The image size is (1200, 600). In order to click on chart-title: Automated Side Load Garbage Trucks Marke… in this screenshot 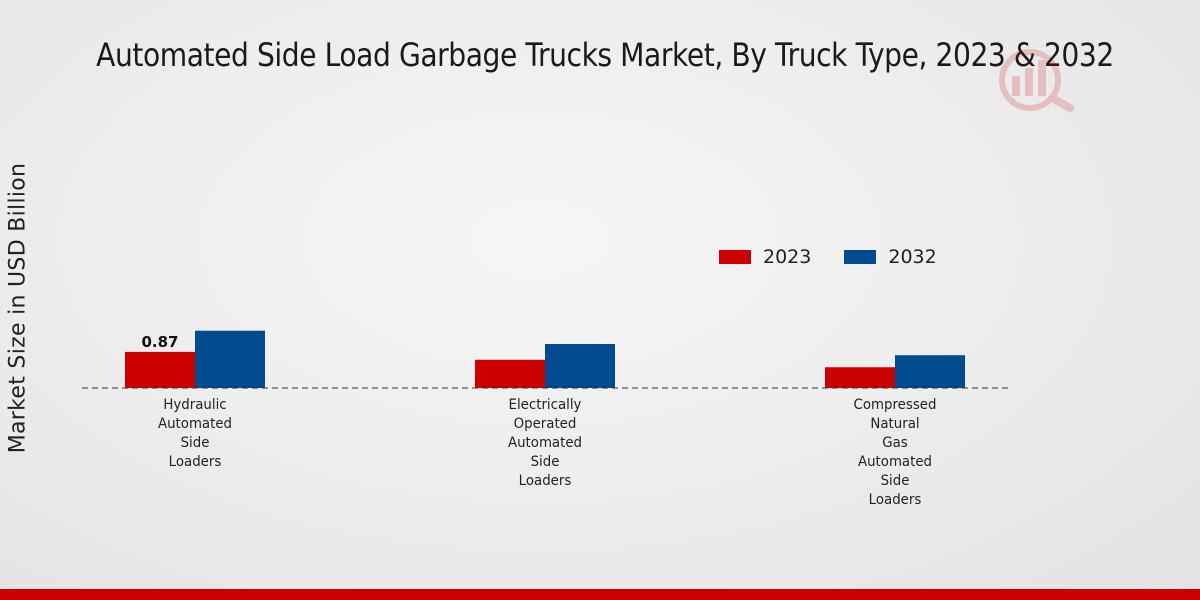, I will do `click(605, 55)`.